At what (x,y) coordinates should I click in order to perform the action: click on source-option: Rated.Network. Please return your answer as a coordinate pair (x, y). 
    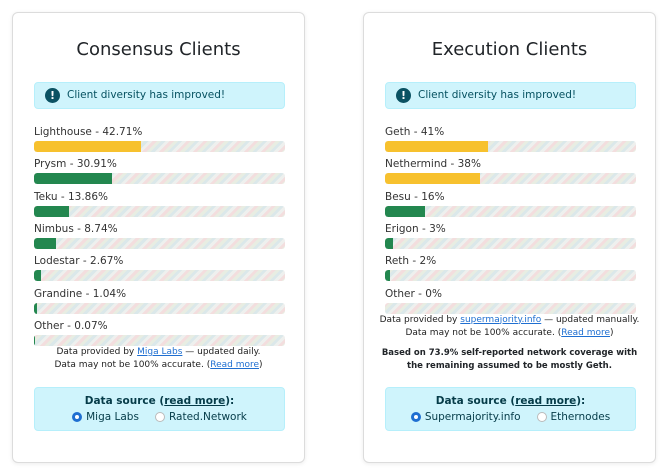
    Looking at the image, I should click on (200, 417).